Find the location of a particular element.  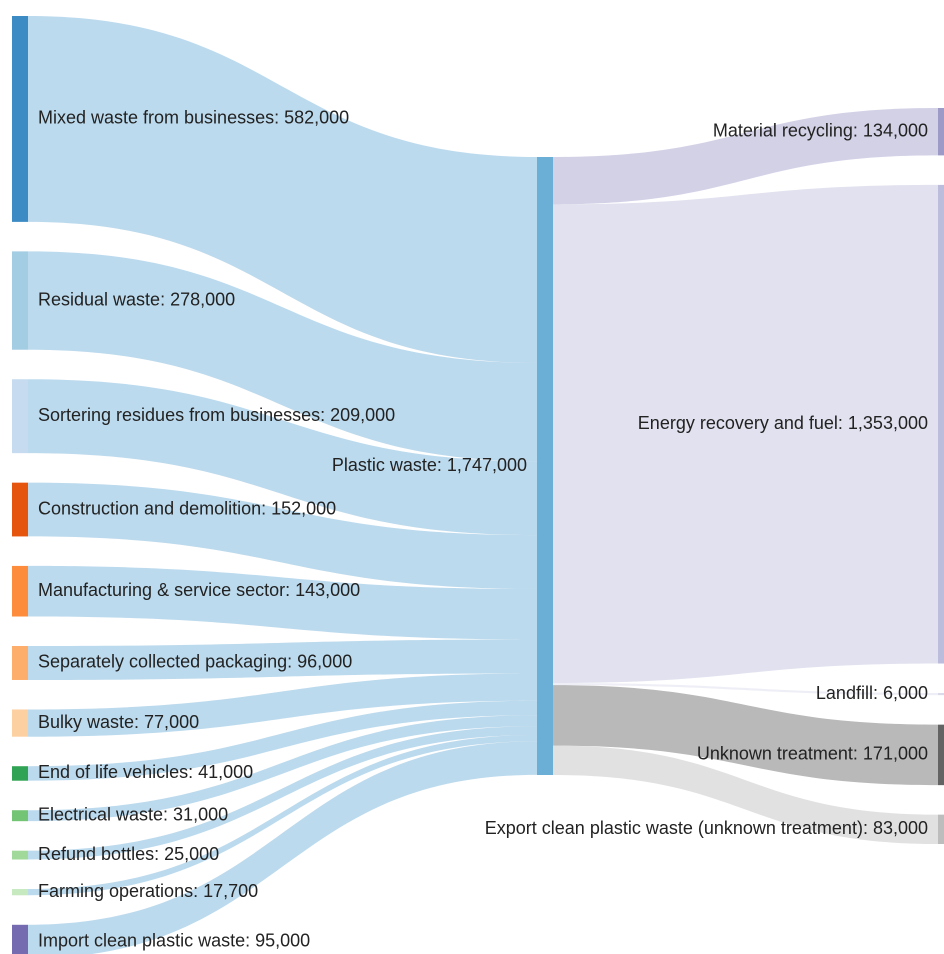

node-label: Plastic waste: 1,747,000 is located at coordinates (429, 465).